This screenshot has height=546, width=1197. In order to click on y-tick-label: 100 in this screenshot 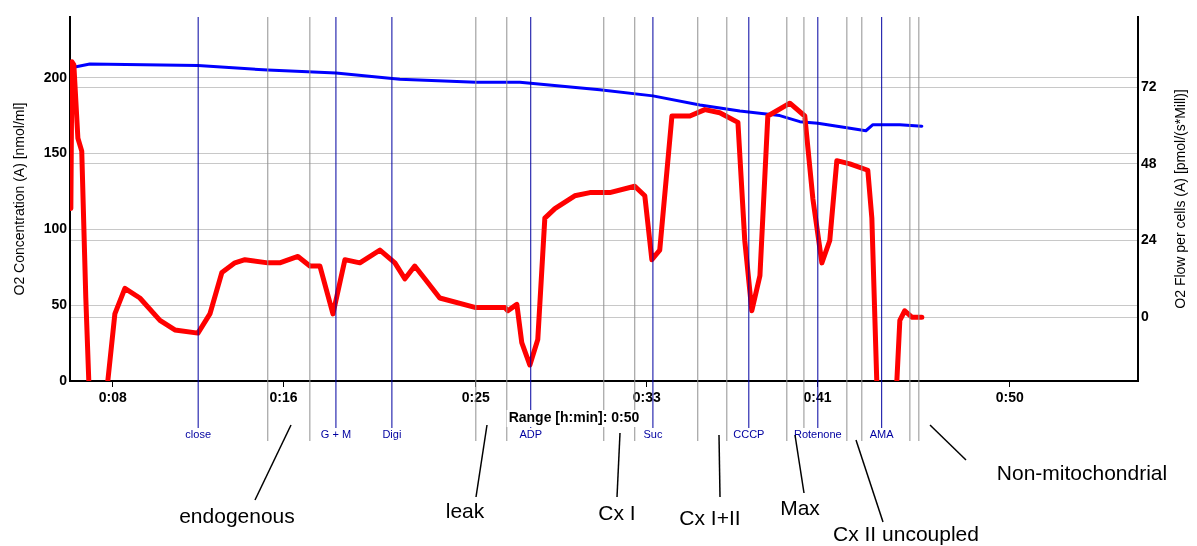, I will do `click(55, 228)`.